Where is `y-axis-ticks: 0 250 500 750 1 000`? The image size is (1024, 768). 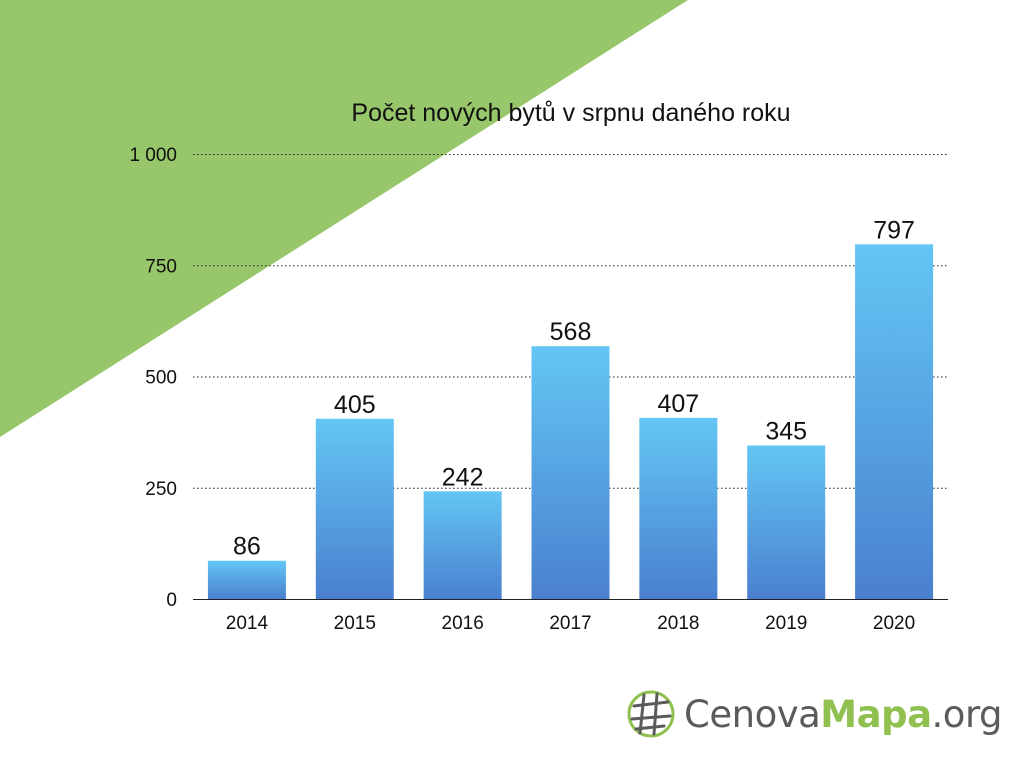 y-axis-ticks: 0 250 500 750 1 000 is located at coordinates (153, 378).